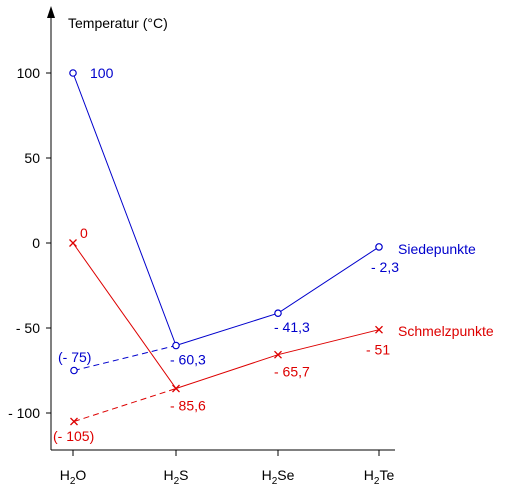 The image size is (509, 488). I want to click on data-label: - 65,7, so click(292, 372).